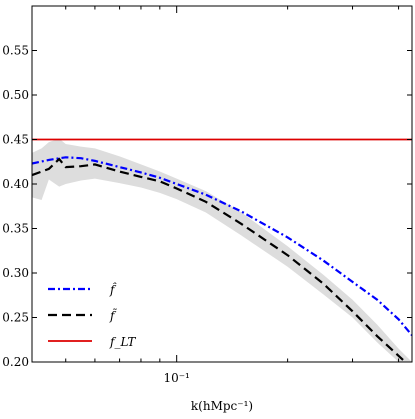  What do you see at coordinates (222, 406) in the screenshot?
I see `x-axis-label: k(hMpc⁻¹)` at bounding box center [222, 406].